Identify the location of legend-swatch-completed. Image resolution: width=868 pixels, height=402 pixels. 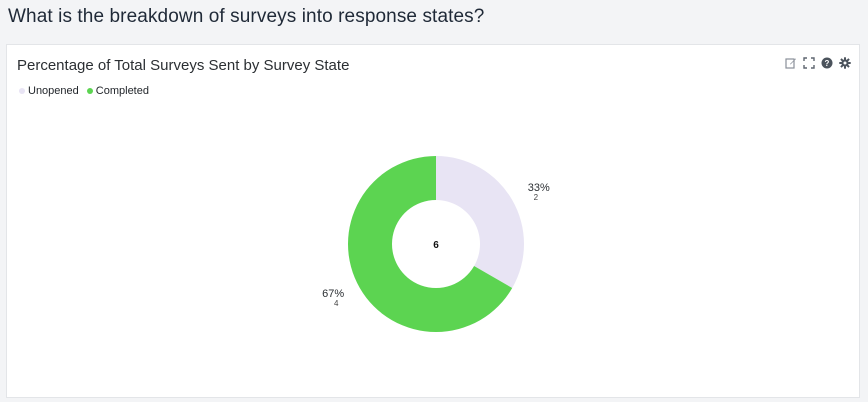
(89, 91).